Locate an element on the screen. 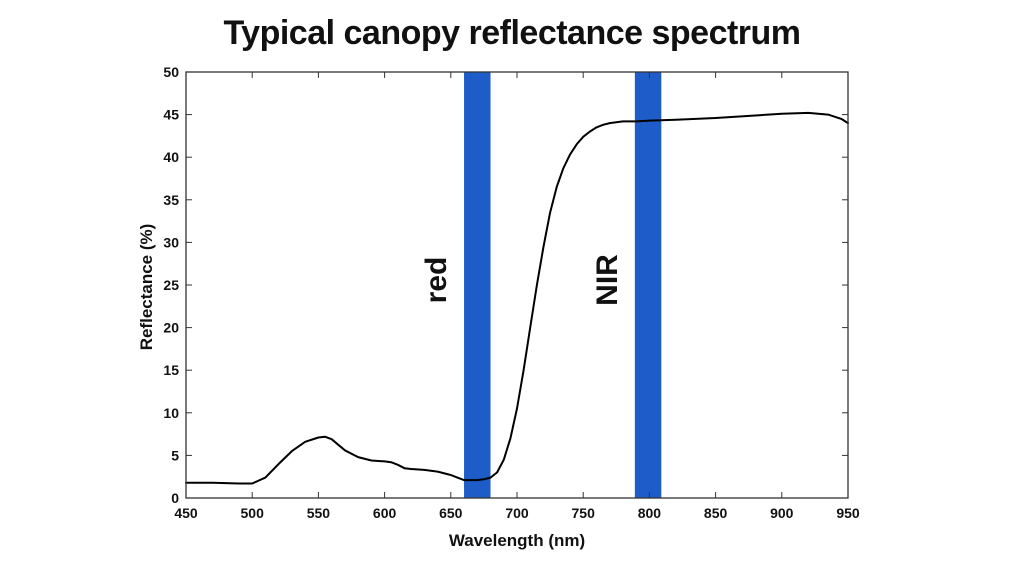  y-tick-label: 5 is located at coordinates (175, 455).